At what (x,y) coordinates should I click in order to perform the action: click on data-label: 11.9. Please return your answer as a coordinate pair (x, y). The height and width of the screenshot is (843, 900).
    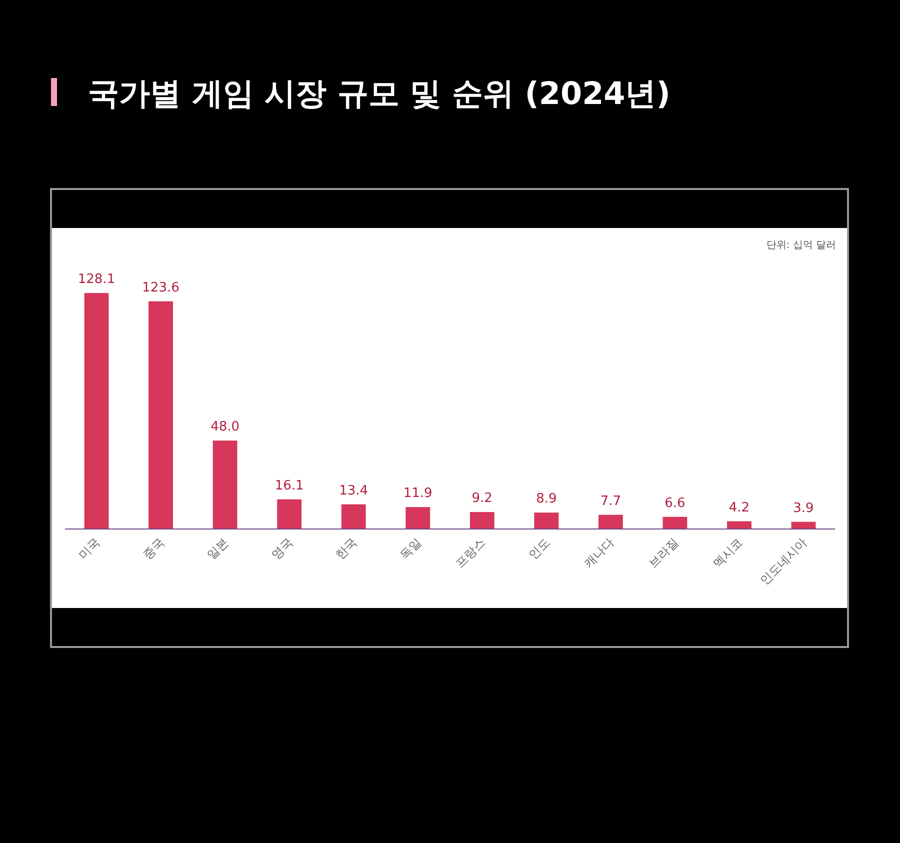
    Looking at the image, I should click on (417, 494).